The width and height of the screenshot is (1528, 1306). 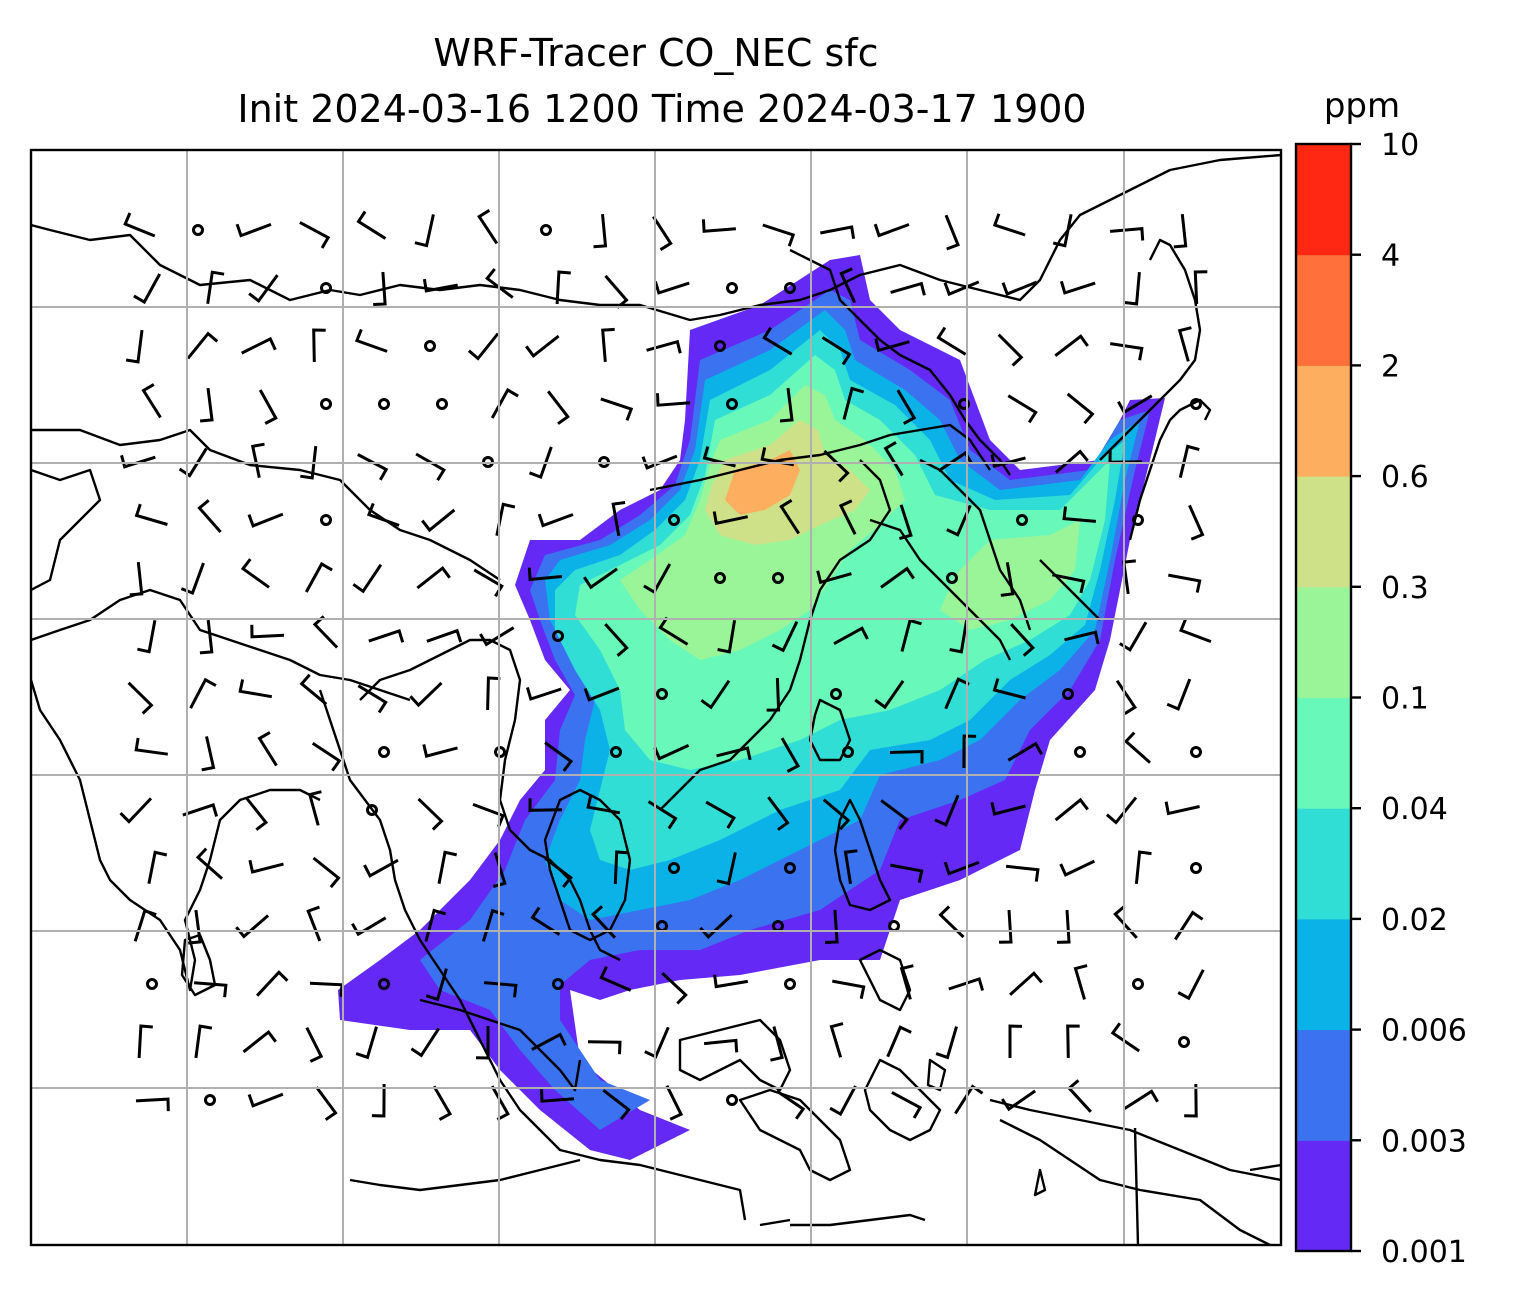 What do you see at coordinates (1424, 1252) in the screenshot?
I see `colorbar-tick-label: 0.001` at bounding box center [1424, 1252].